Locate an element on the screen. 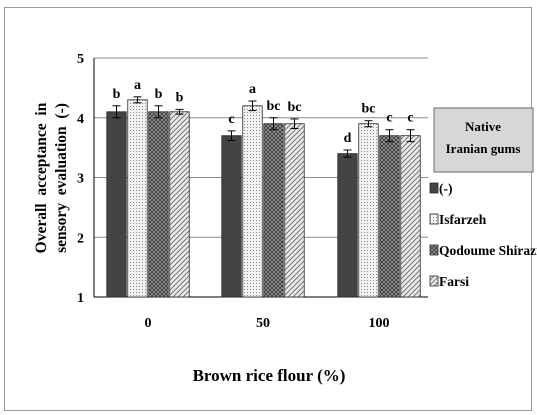  x-tick-label: 0 is located at coordinates (148, 323).